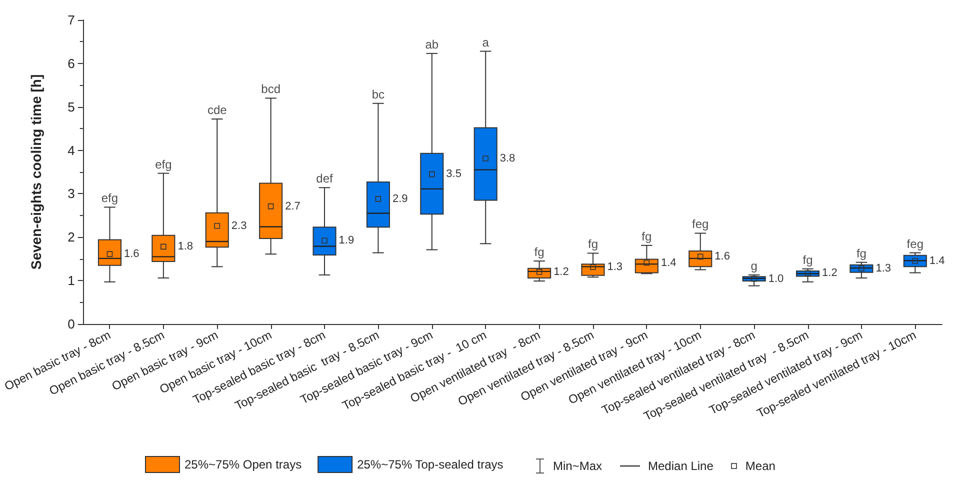  Describe the element at coordinates (454, 174) in the screenshot. I see `text: 3.5` at that location.